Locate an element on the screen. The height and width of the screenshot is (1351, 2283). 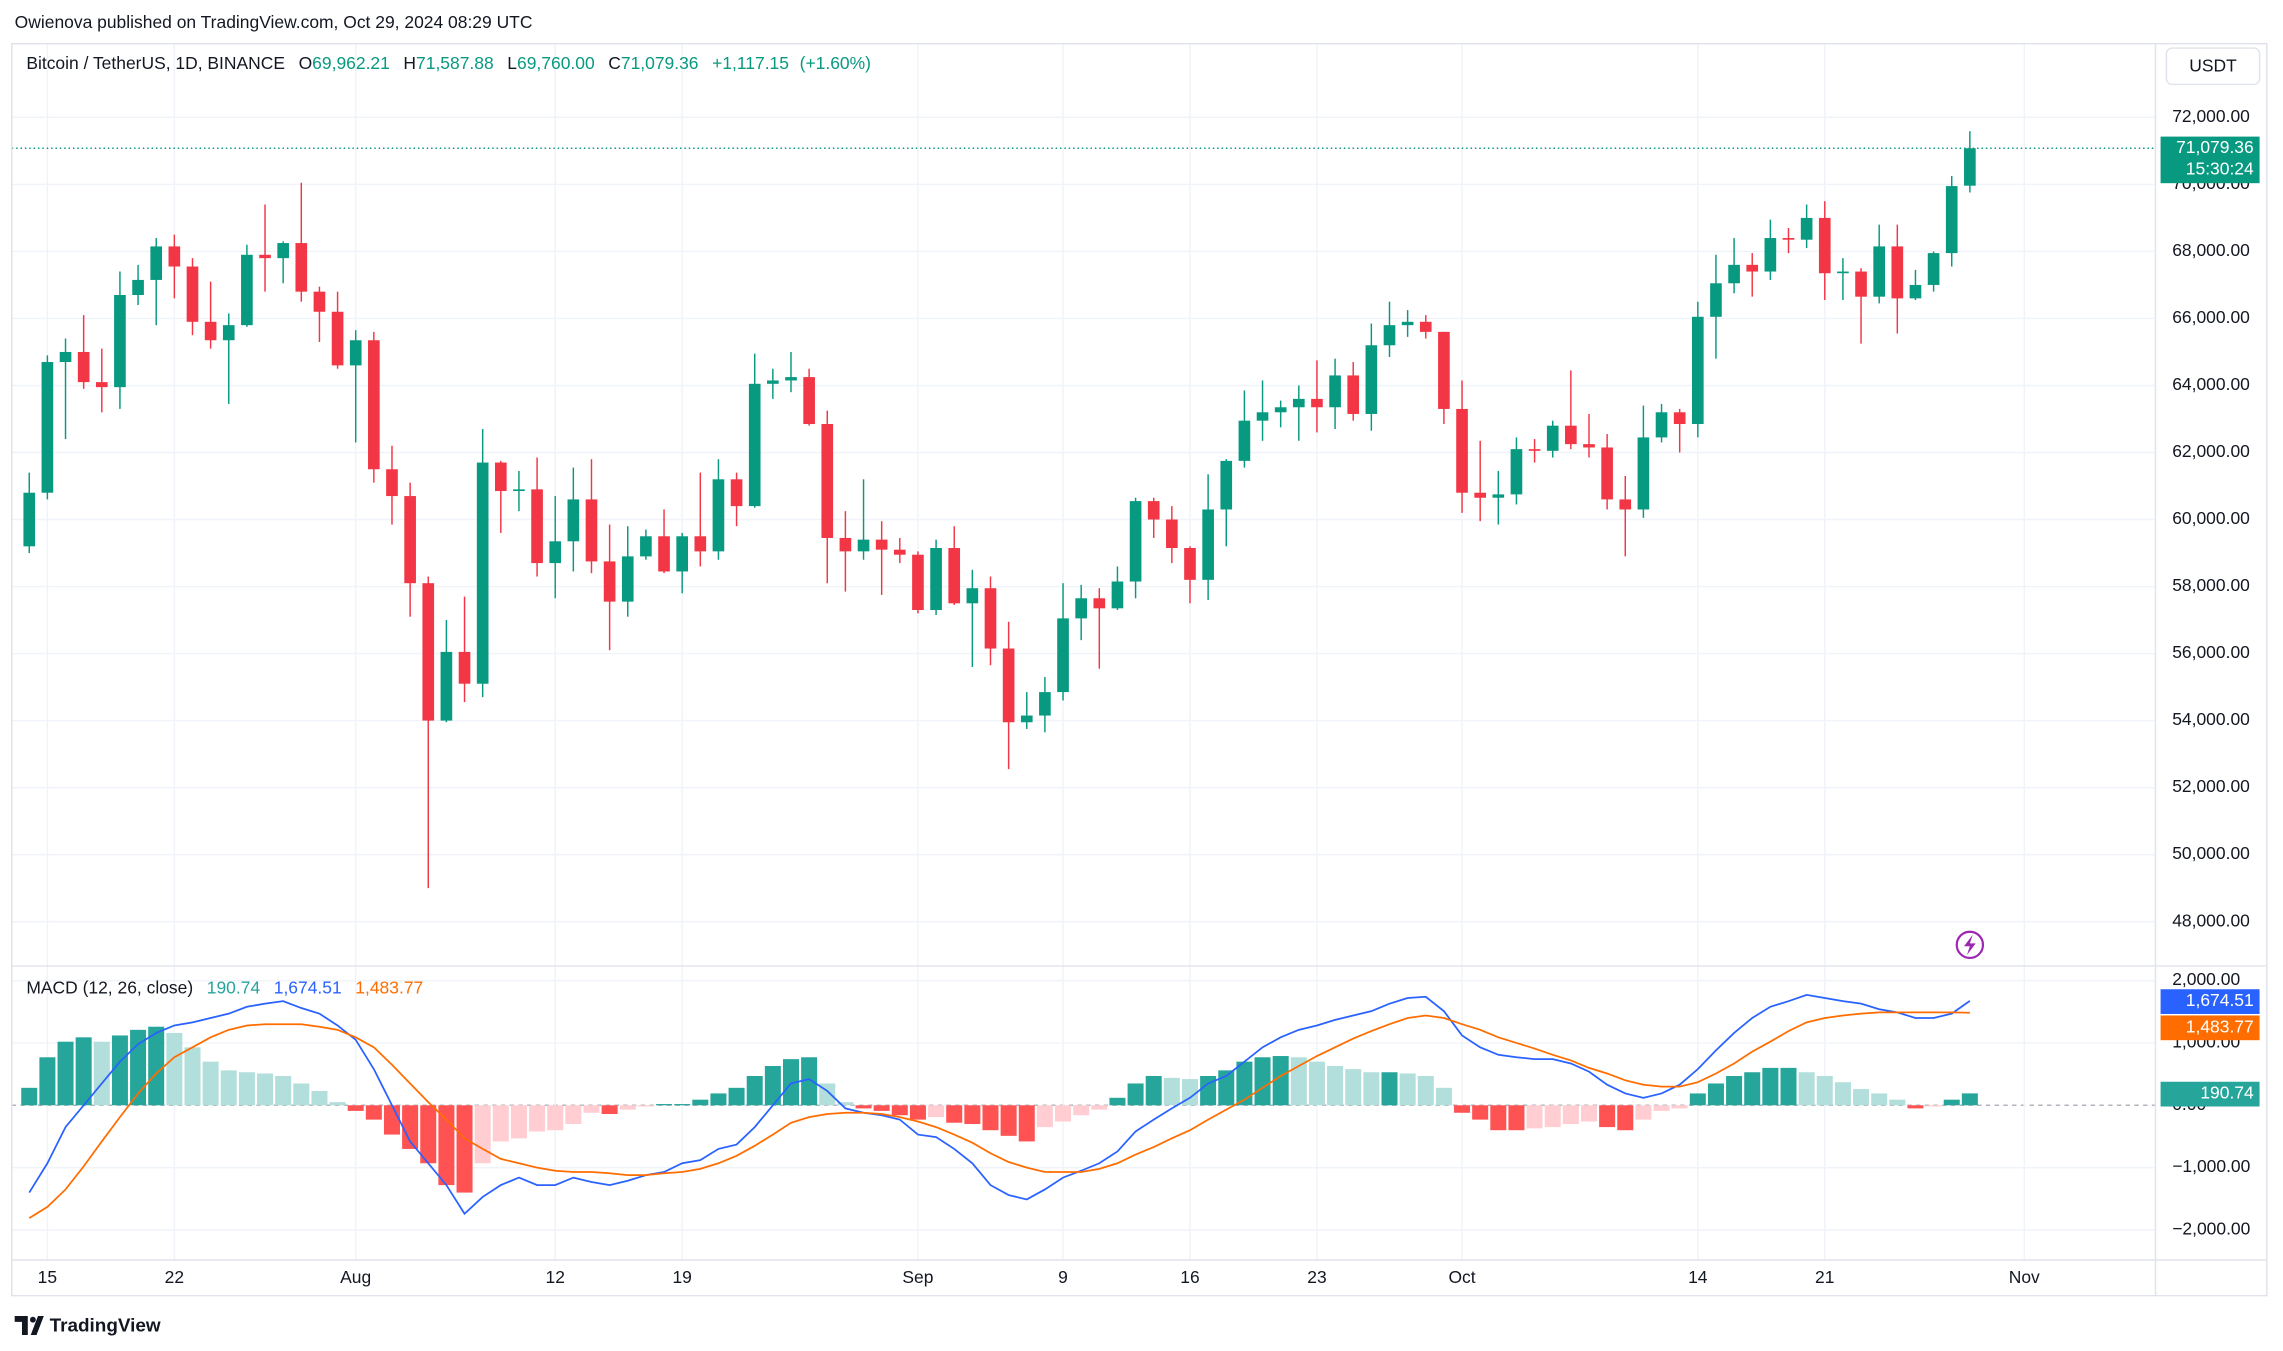
open-letter: O is located at coordinates (306, 63).